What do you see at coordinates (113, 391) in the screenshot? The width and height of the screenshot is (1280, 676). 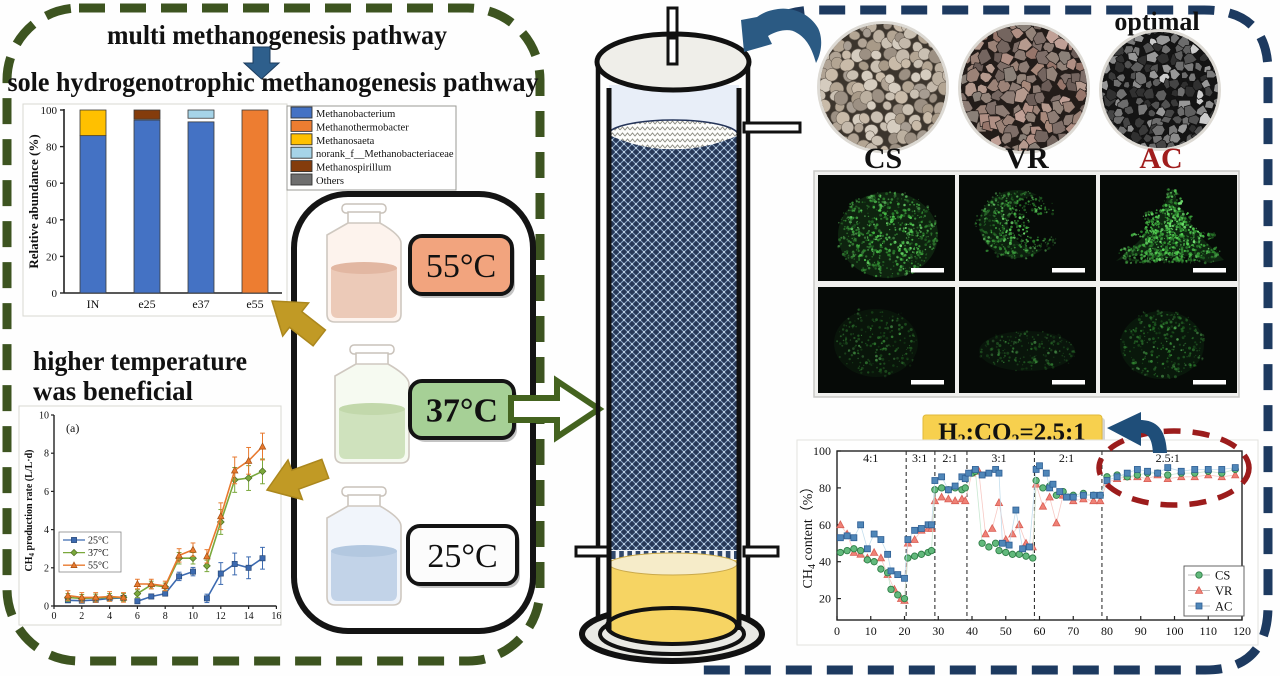 I see `svg-text: was beneficial` at bounding box center [113, 391].